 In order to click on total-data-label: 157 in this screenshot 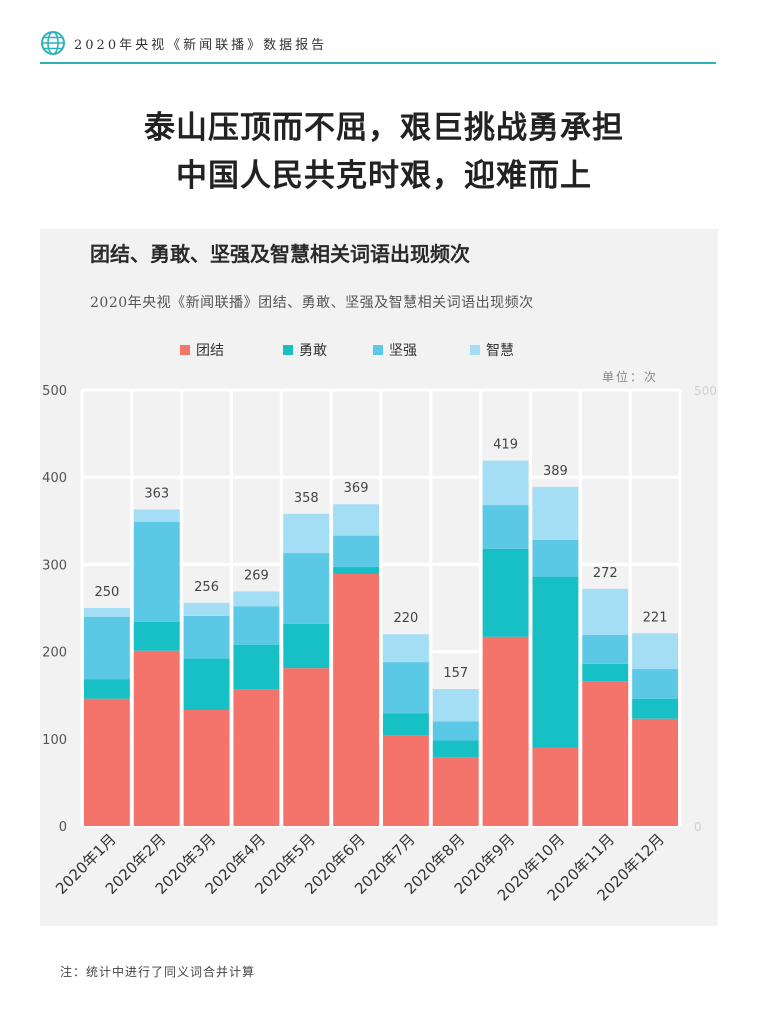, I will do `click(455, 673)`.